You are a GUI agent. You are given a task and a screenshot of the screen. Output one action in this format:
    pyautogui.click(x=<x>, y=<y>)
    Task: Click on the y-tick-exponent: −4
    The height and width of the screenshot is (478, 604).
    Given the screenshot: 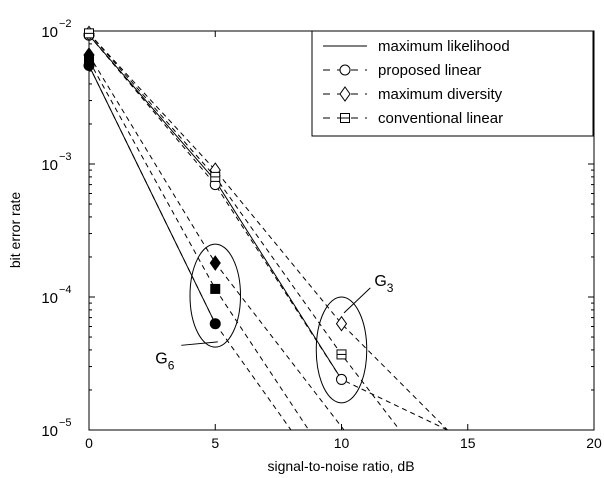 What is the action you would take?
    pyautogui.click(x=65, y=290)
    